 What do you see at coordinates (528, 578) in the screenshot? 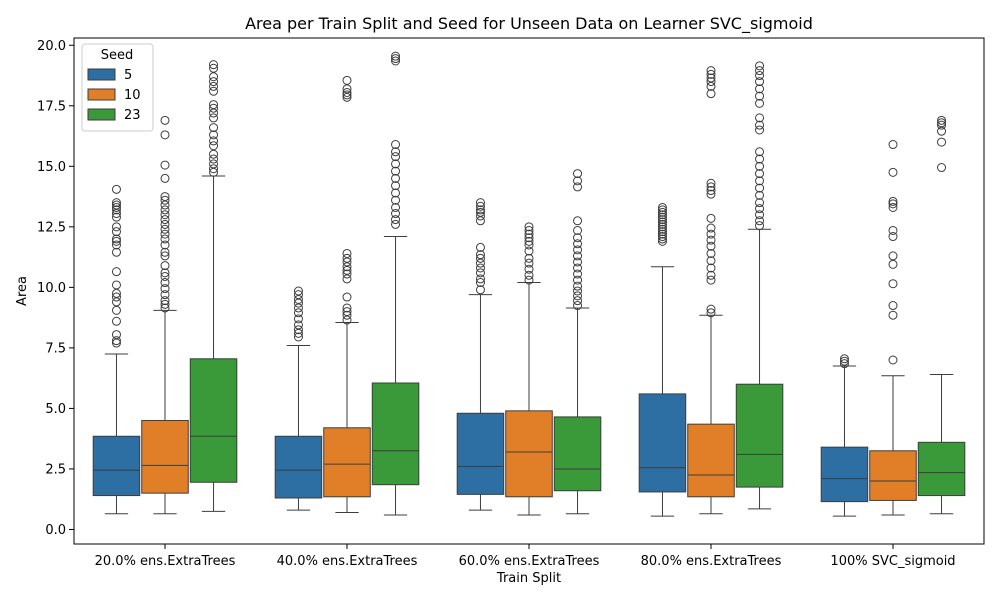
I see `x-axis-label: Train Split` at bounding box center [528, 578].